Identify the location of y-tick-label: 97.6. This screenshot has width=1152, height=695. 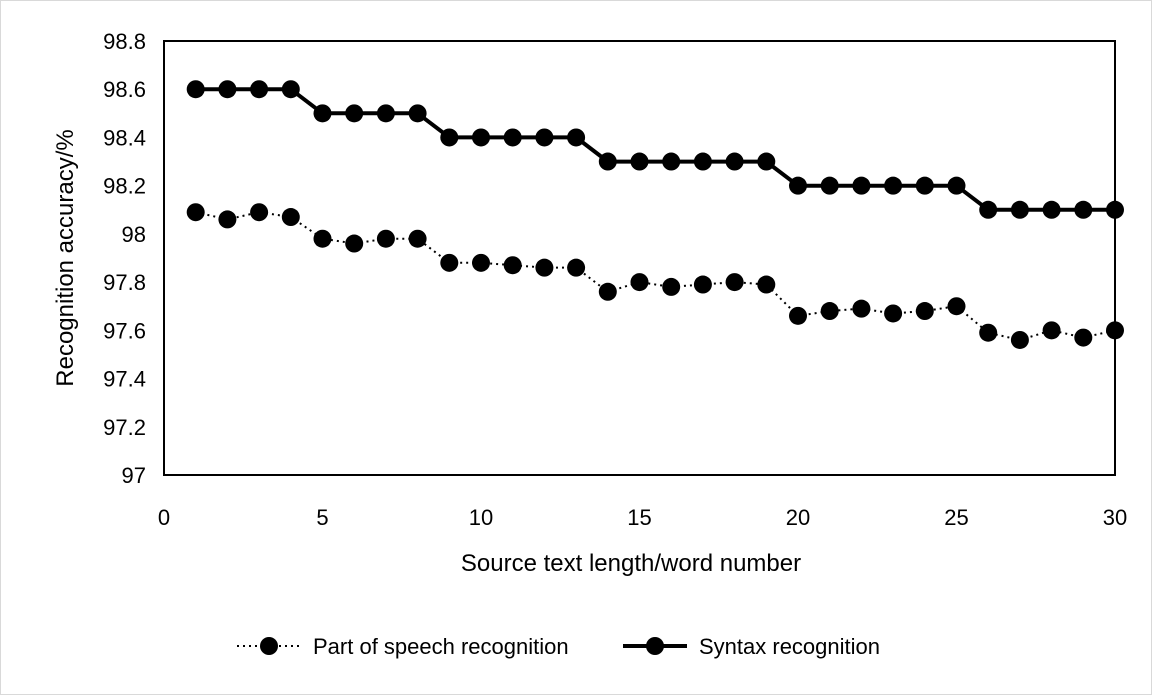
(124, 330).